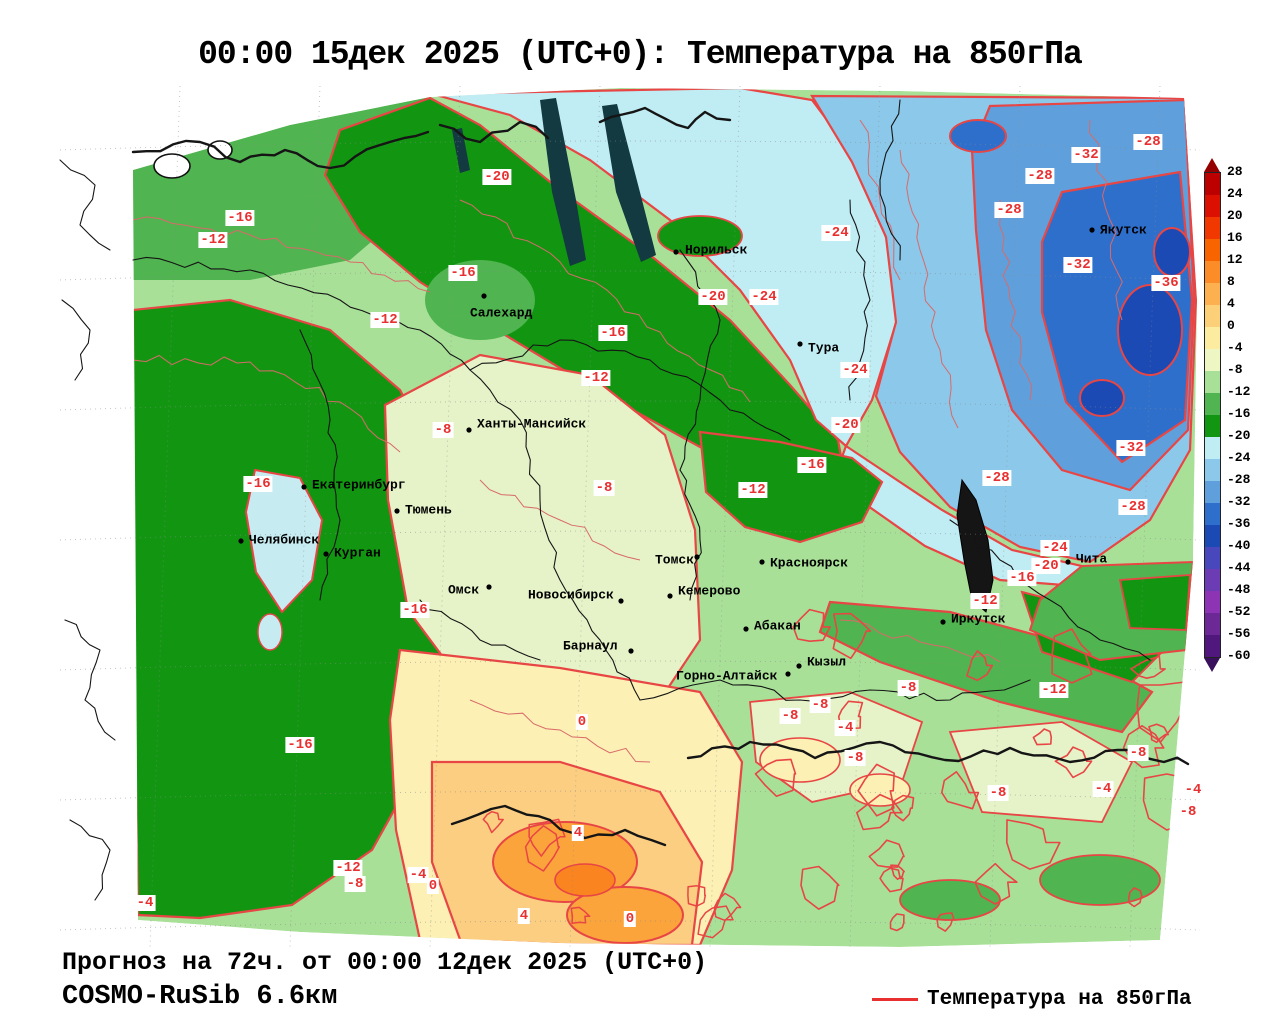 Image resolution: width=1280 pixels, height=1024 pixels. What do you see at coordinates (461, 150) in the screenshot?
I see `gulf-small` at bounding box center [461, 150].